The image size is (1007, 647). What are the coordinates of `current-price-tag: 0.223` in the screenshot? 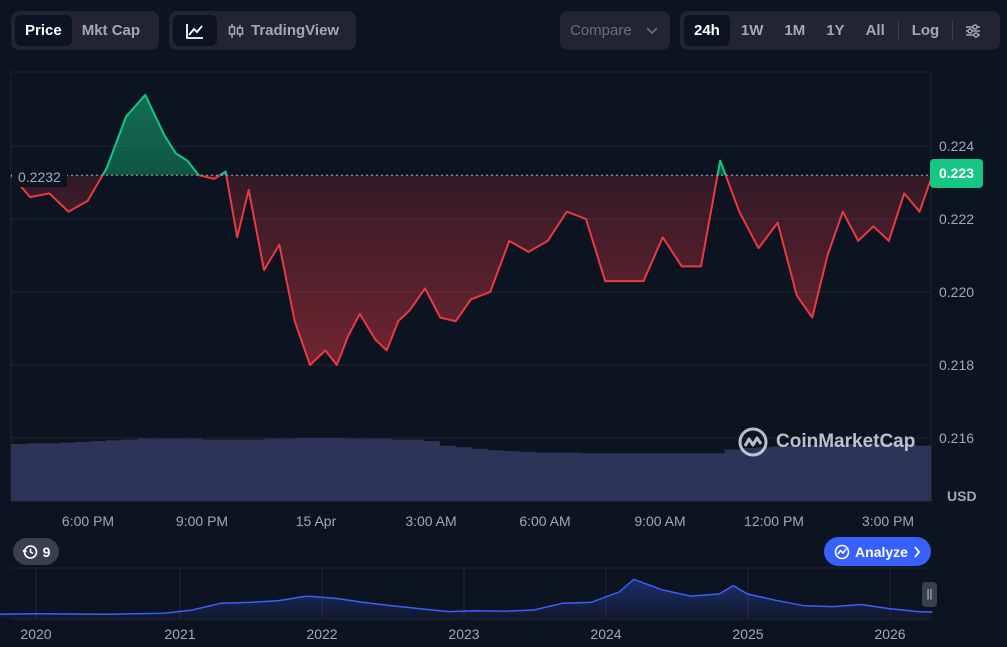 It's located at (956, 173).